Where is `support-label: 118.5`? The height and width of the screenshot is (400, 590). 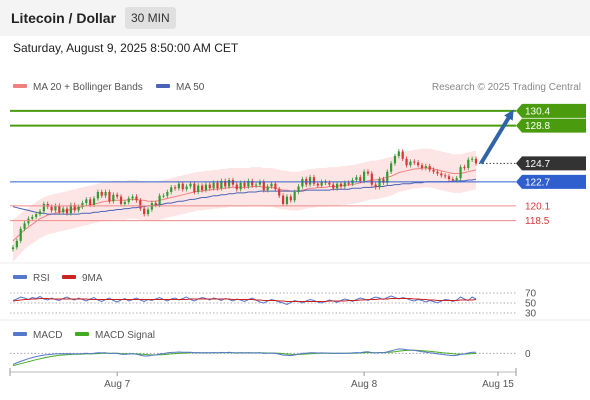
support-label: 118.5 is located at coordinates (537, 221).